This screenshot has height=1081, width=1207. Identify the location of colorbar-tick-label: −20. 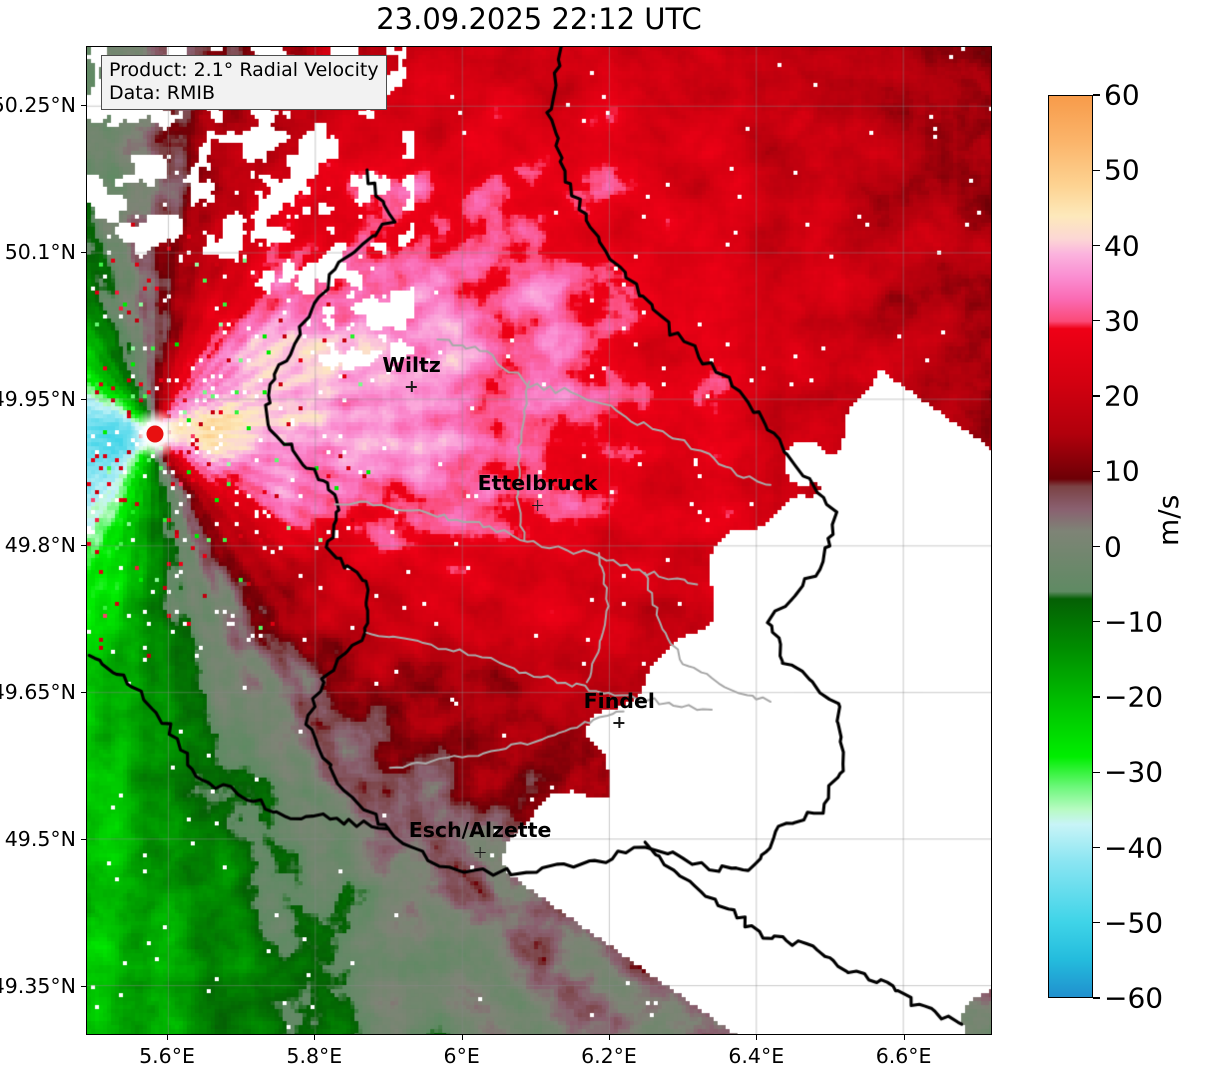
(1134, 697).